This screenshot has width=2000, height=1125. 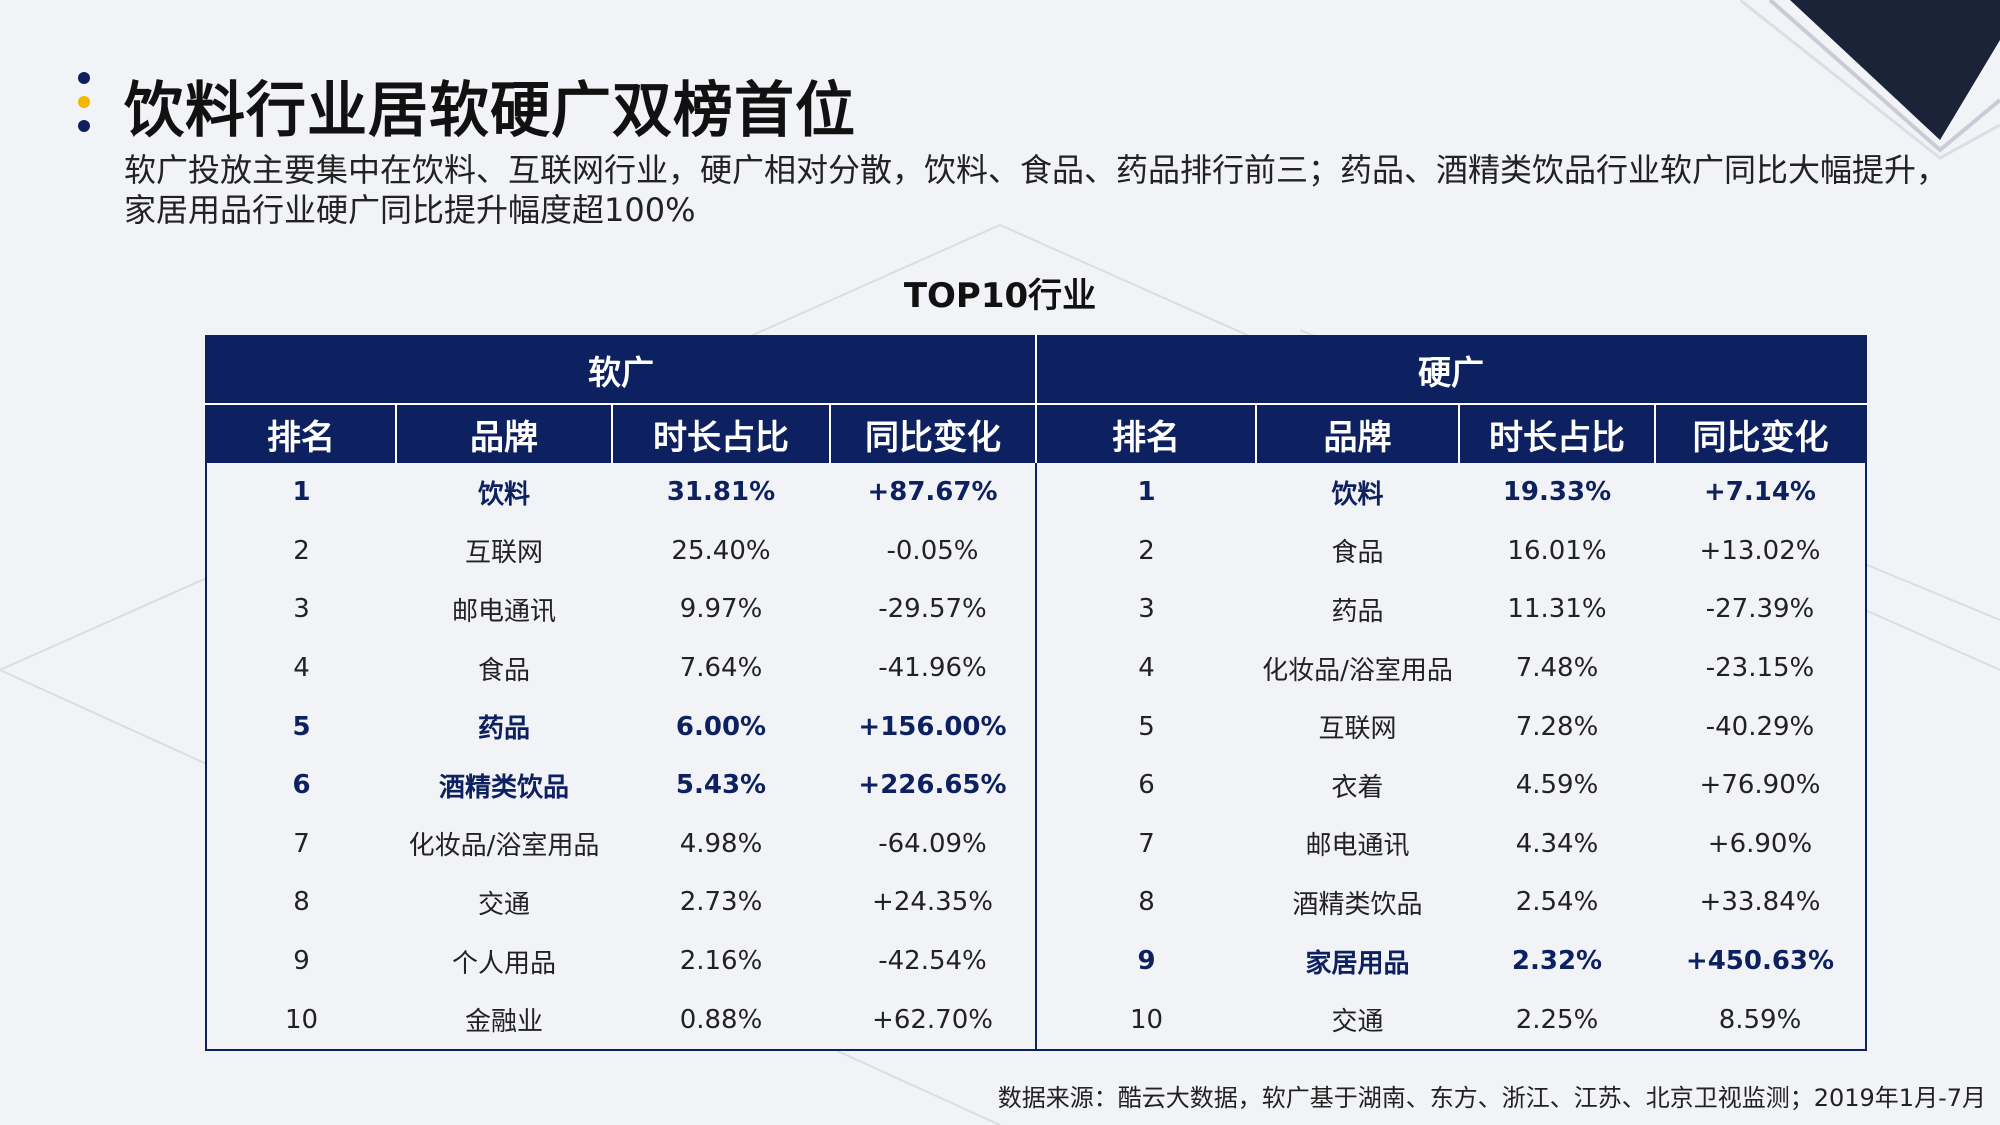 I want to click on hard-brand-cell: 互联网, so click(x=1357, y=726).